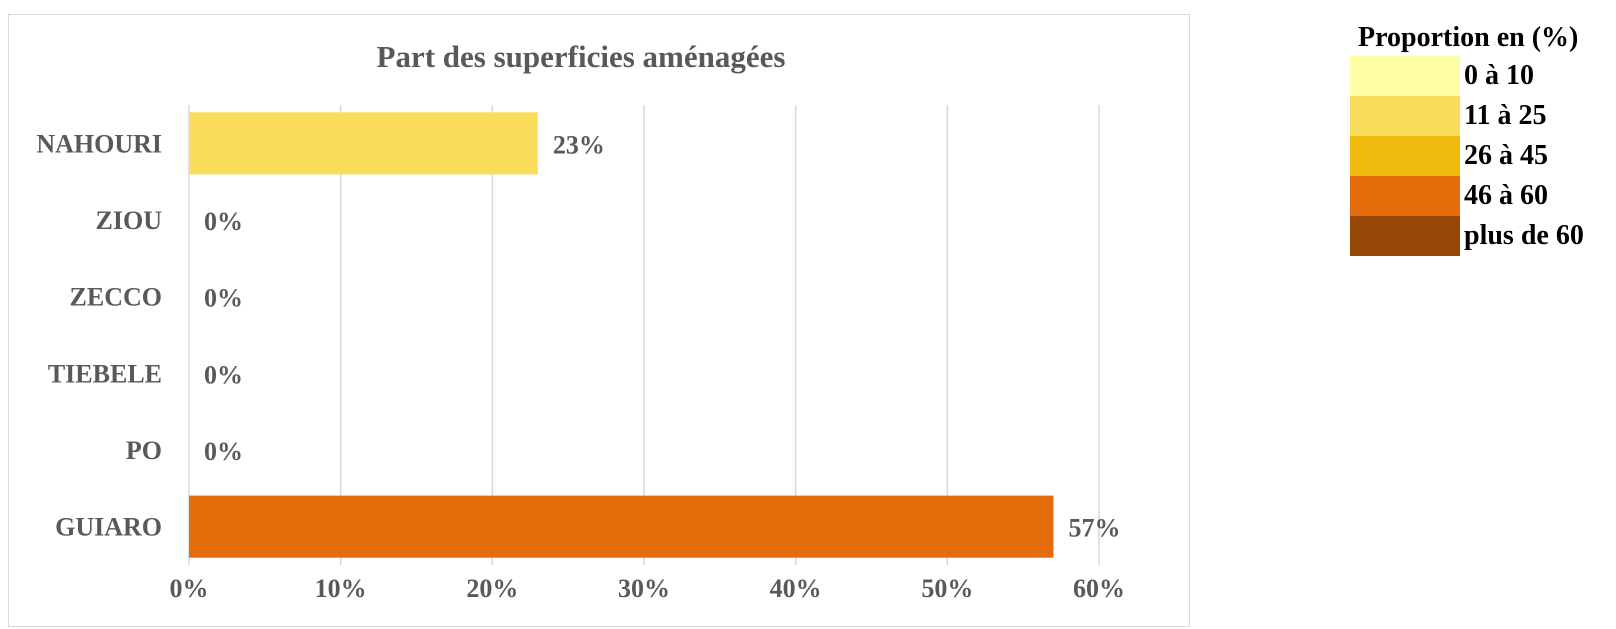  Describe the element at coordinates (1099, 588) in the screenshot. I see `x-tick-label: 60%` at that location.